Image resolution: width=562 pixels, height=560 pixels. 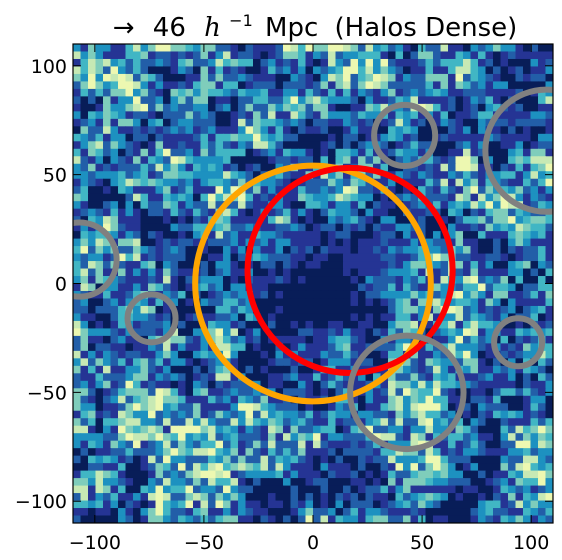 What do you see at coordinates (291, 28) in the screenshot?
I see `title-unit: Mpc` at bounding box center [291, 28].